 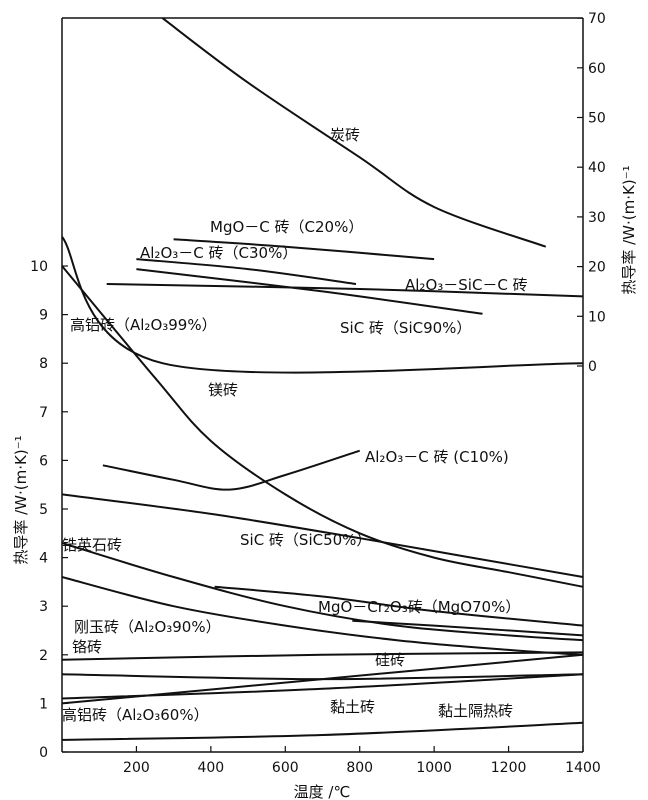 What do you see at coordinates (43, 364) in the screenshot?
I see `left-y-tick-label: 8` at bounding box center [43, 364].